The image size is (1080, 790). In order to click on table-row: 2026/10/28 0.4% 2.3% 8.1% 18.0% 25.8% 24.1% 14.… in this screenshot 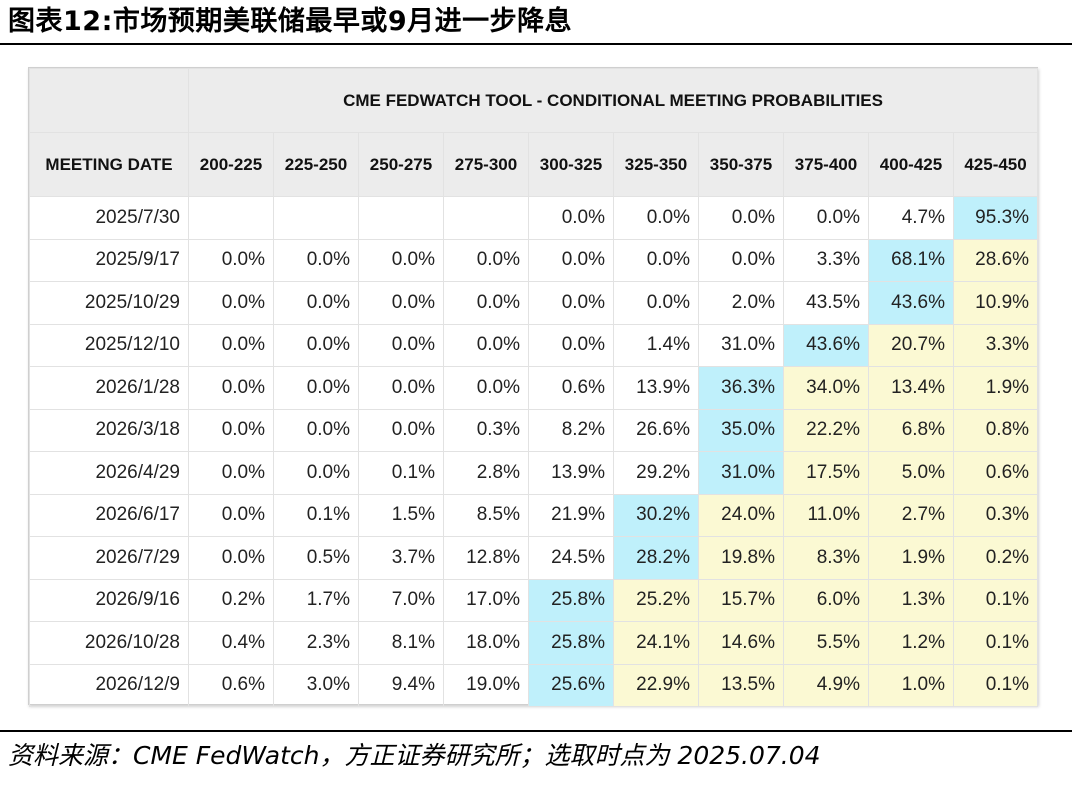, I will do `click(534, 643)`.